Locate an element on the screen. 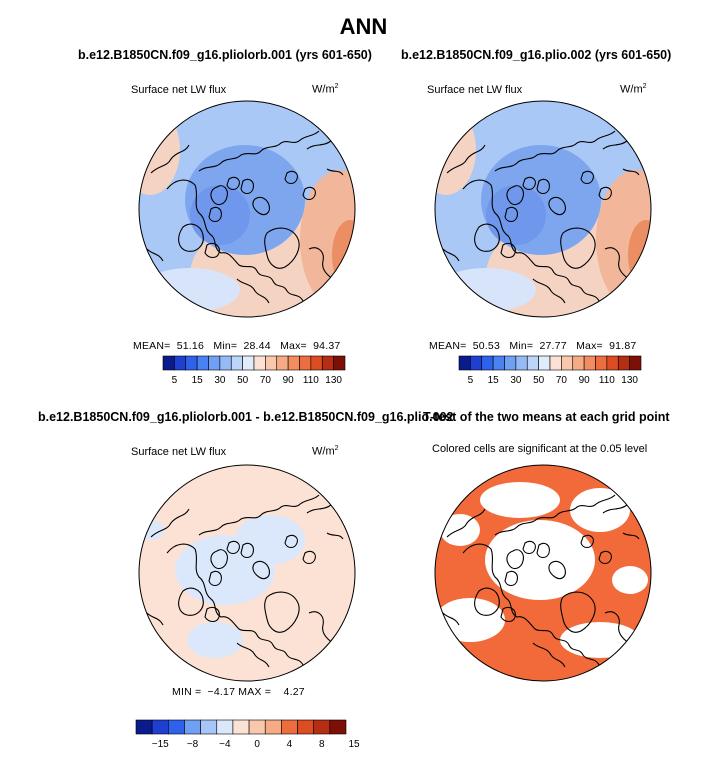 The height and width of the screenshot is (778, 727). panel4-nonsig-north is located at coordinates (520, 500).